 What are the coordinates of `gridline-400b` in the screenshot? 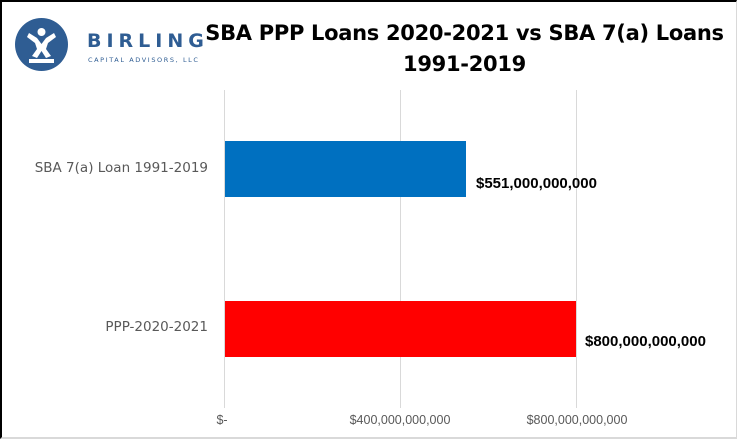 It's located at (400, 249).